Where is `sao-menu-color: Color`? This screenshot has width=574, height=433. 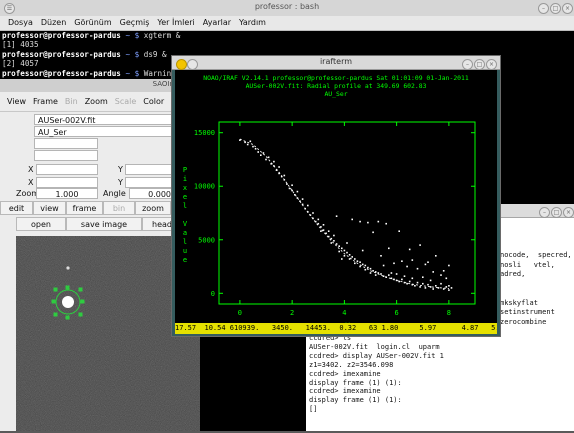 sao-menu-color: Color is located at coordinates (154, 101).